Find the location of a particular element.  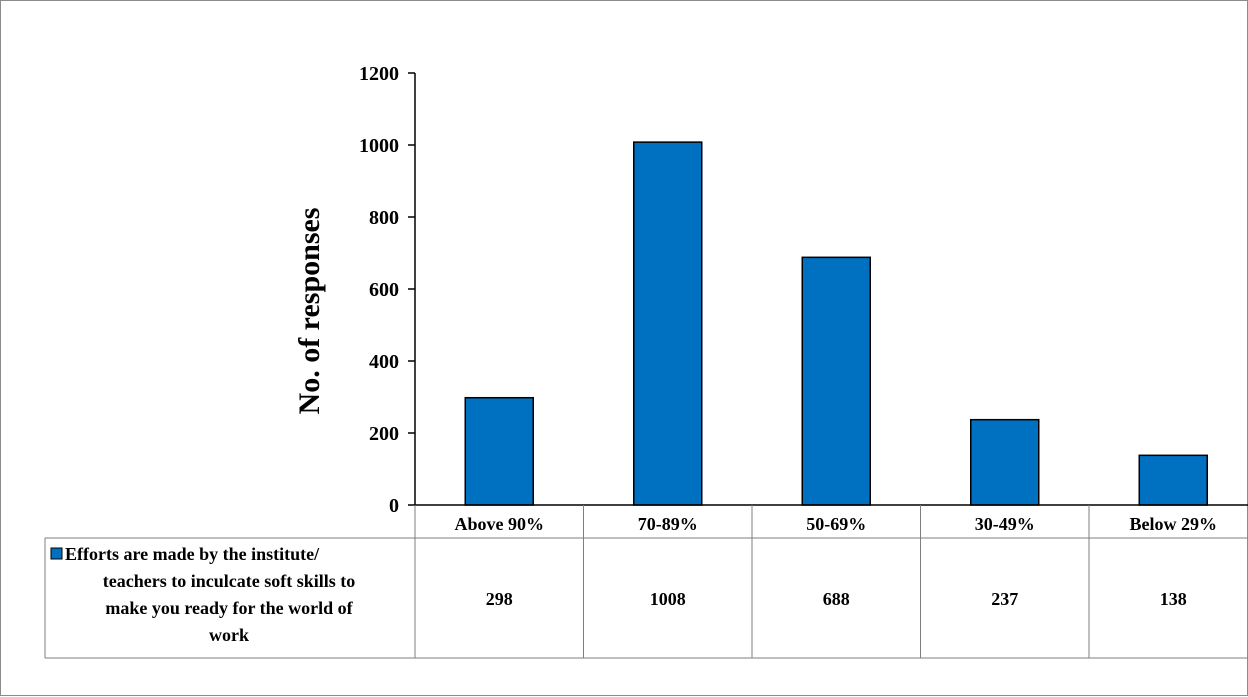

legend-label-line: Efforts are made by the institute/ is located at coordinates (192, 554).